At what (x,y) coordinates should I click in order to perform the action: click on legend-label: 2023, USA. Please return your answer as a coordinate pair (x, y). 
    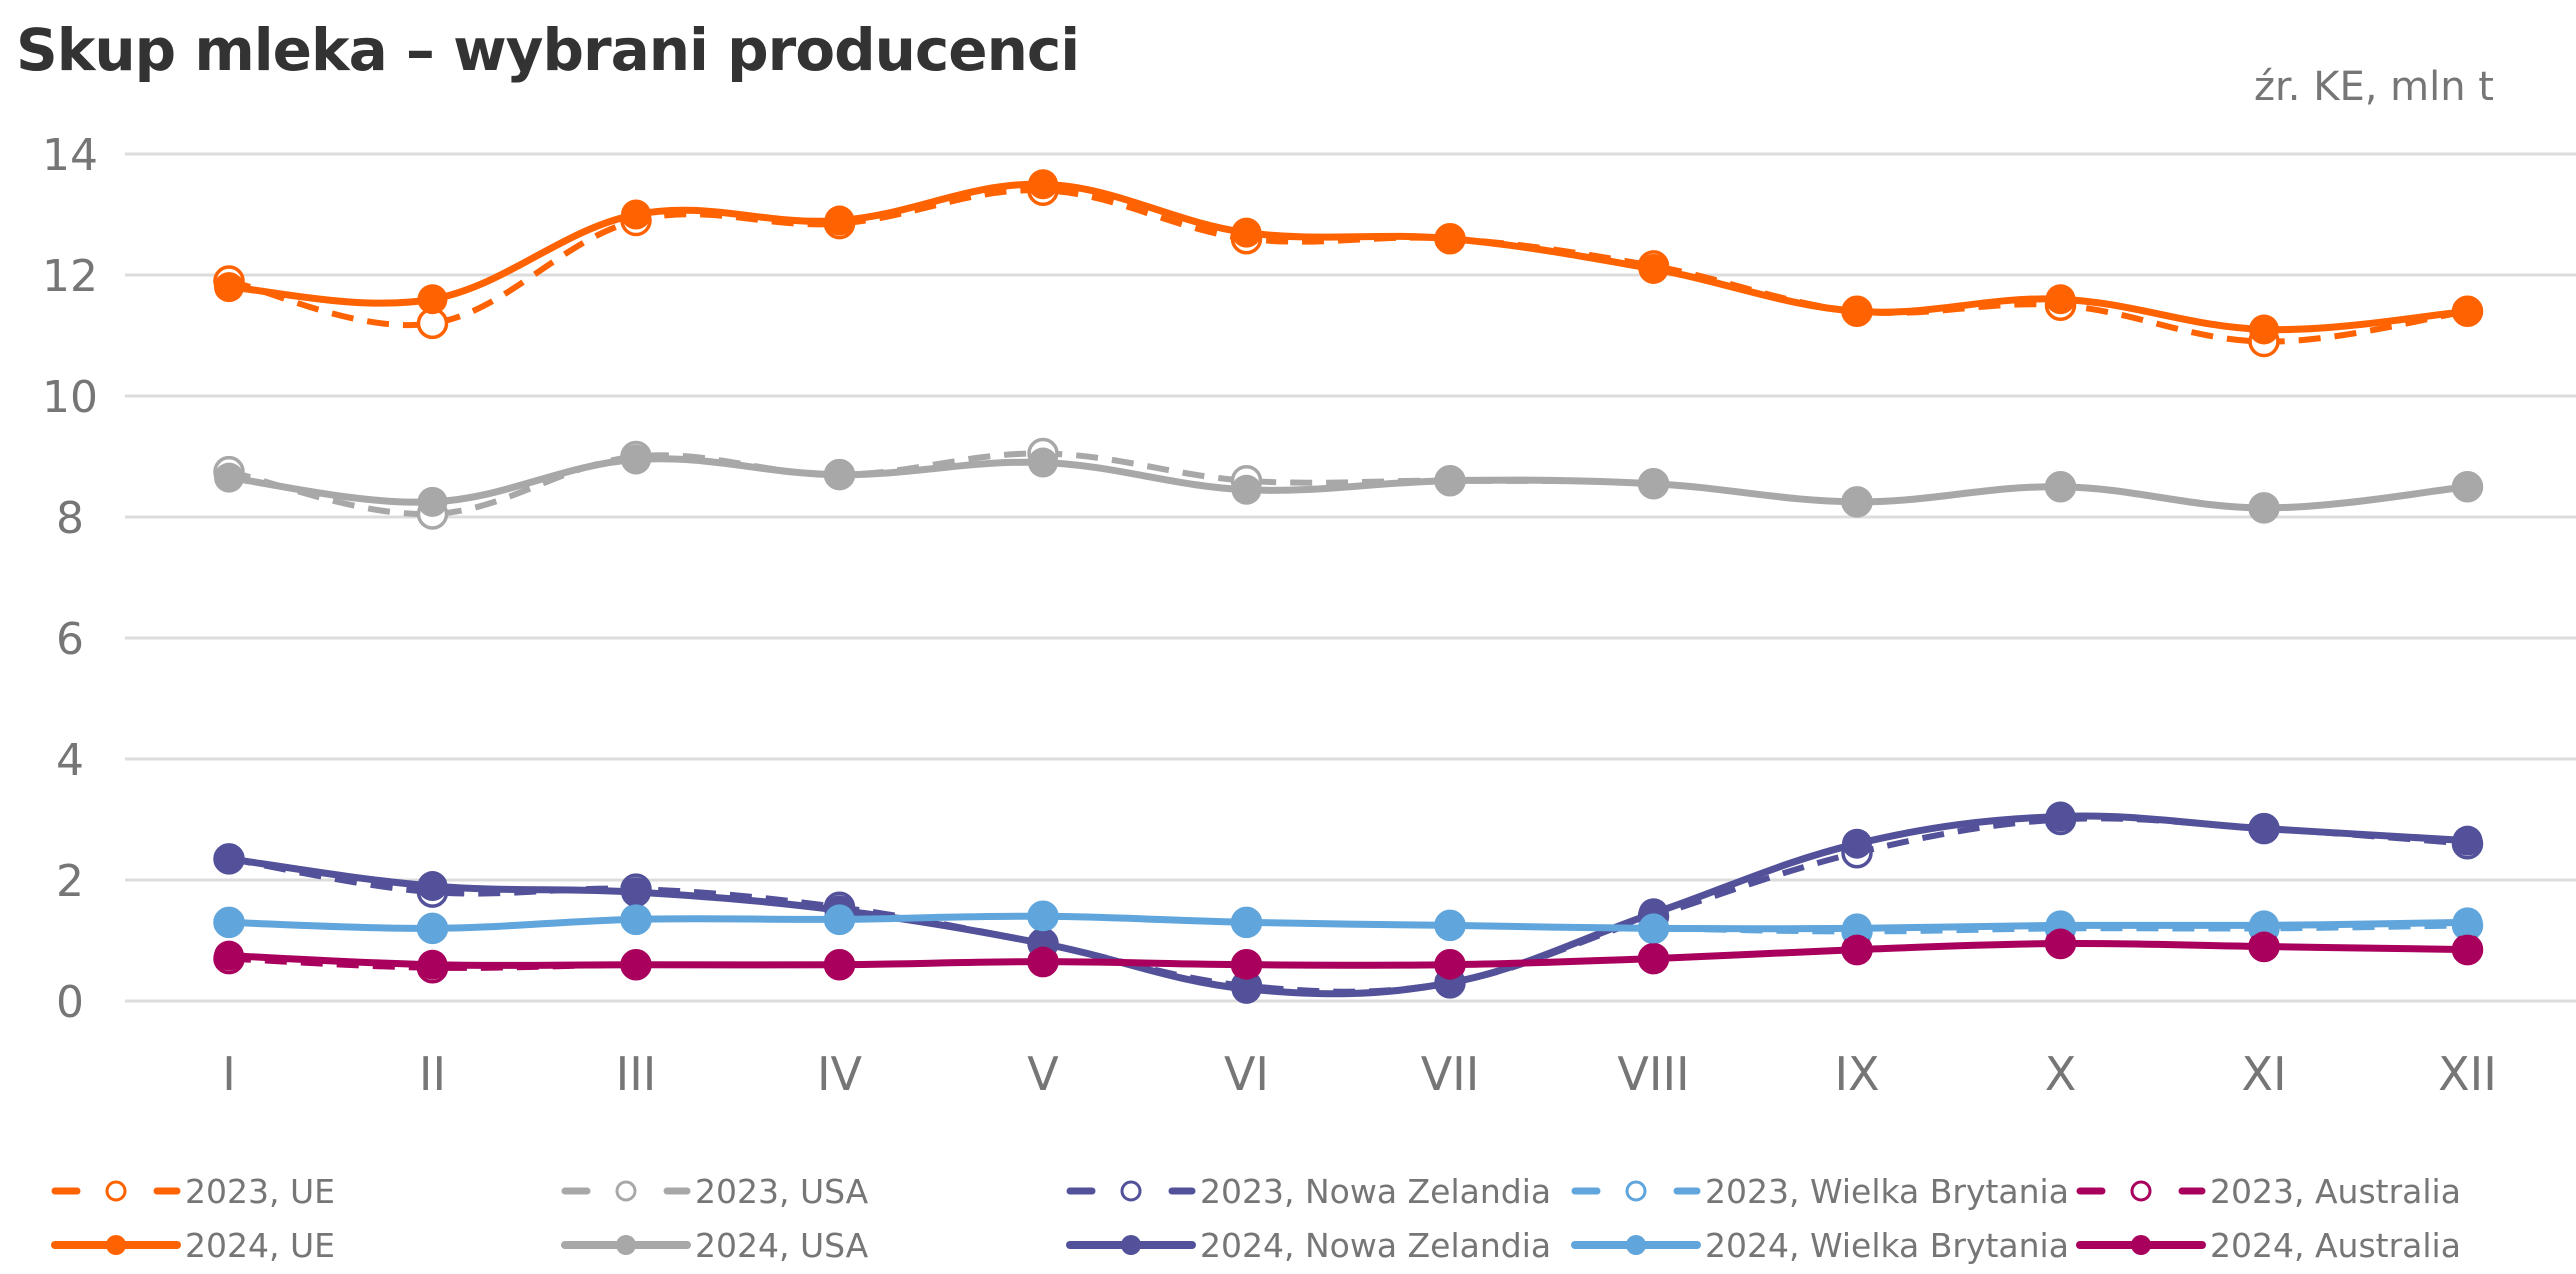
    Looking at the image, I should click on (782, 1191).